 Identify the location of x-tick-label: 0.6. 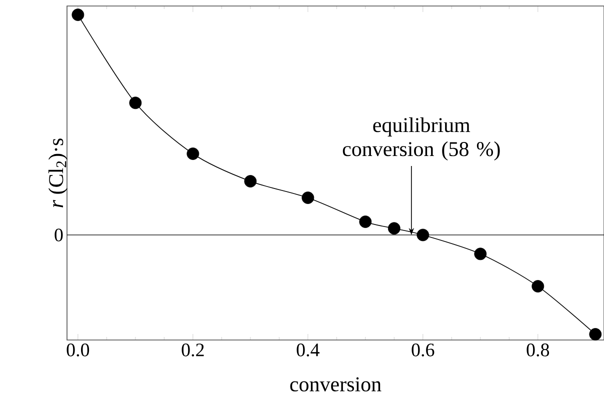
(423, 350).